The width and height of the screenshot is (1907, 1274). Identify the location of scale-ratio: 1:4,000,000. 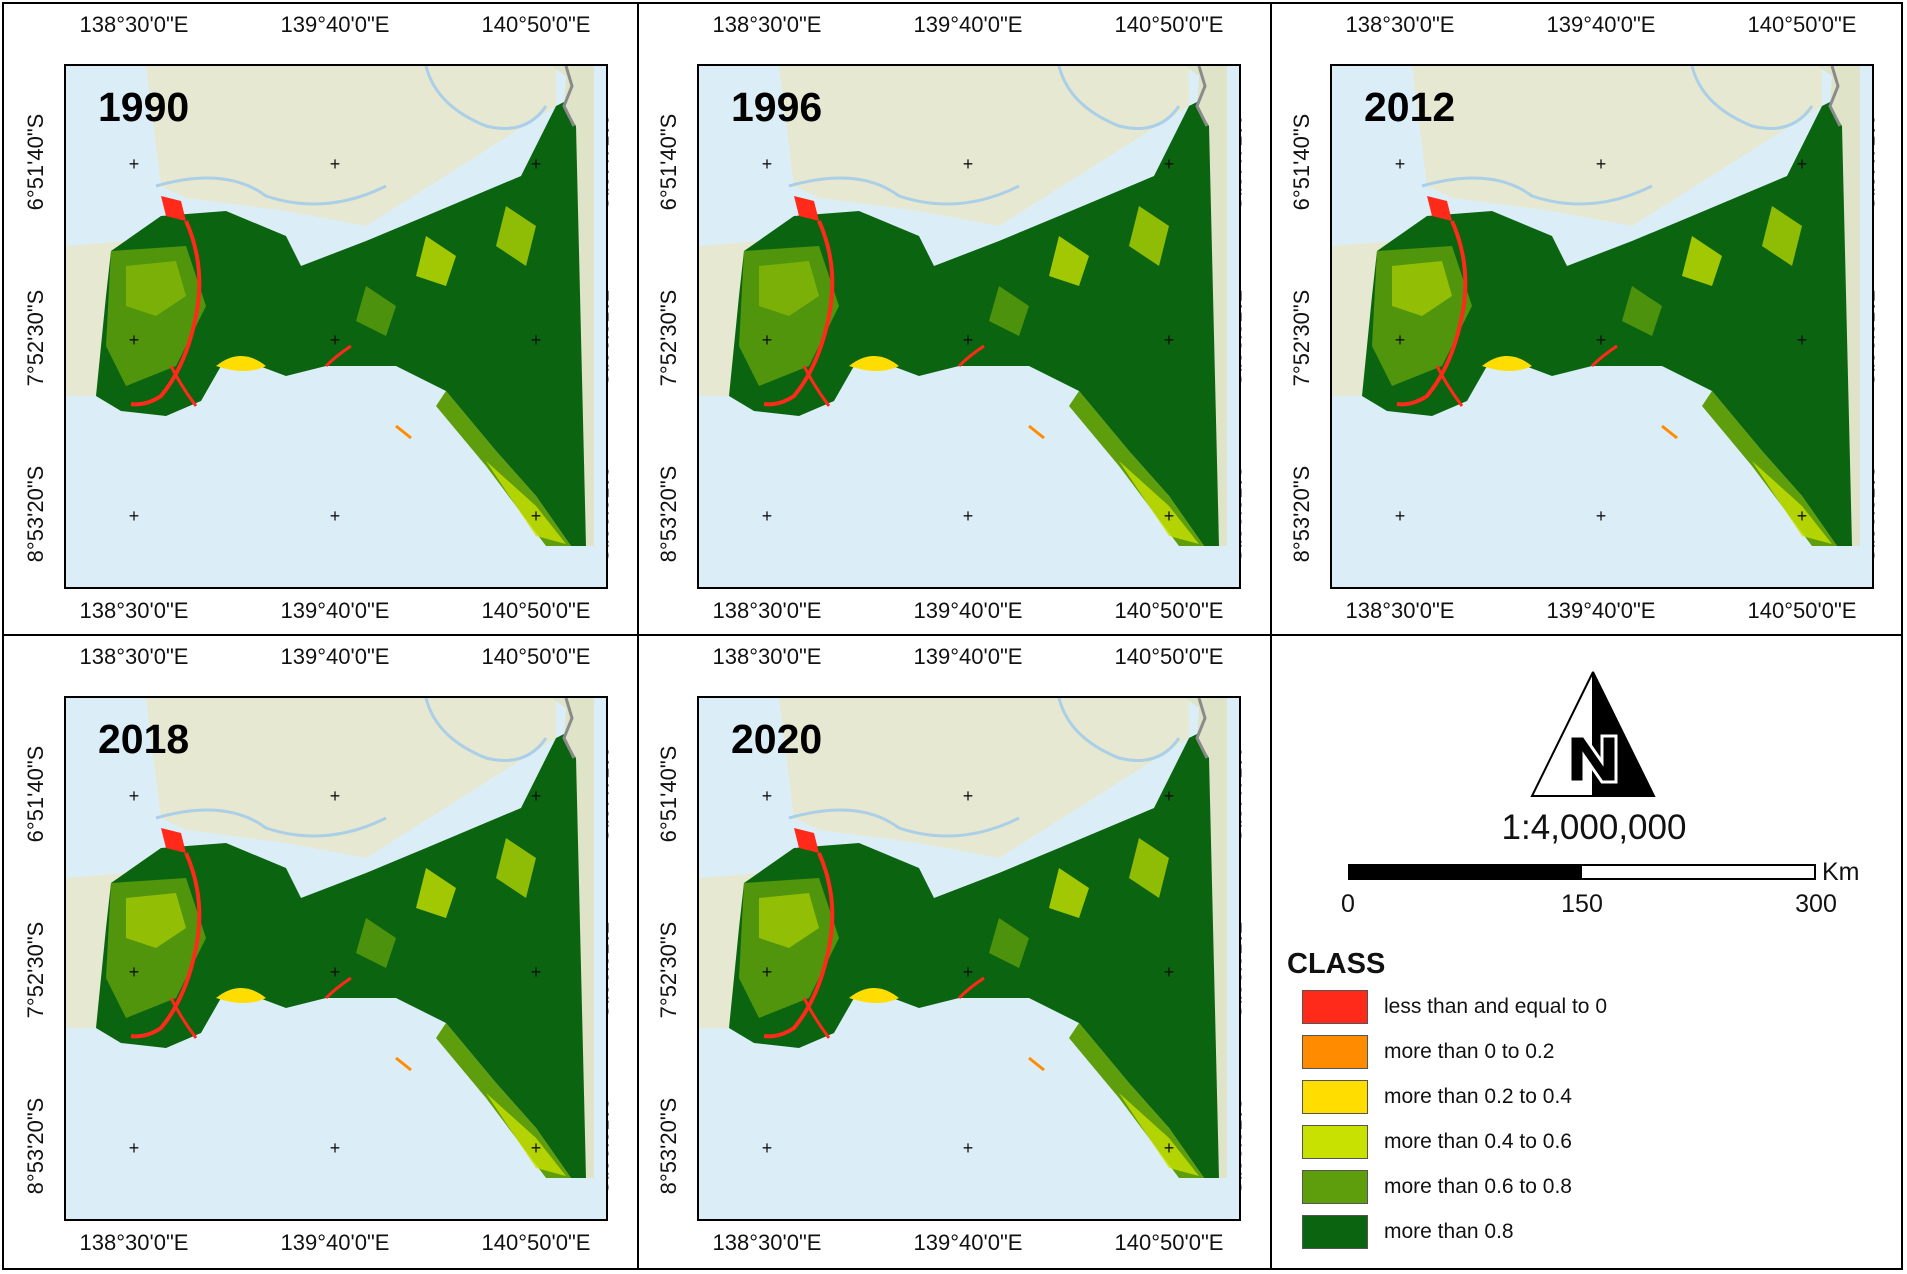
(1594, 827).